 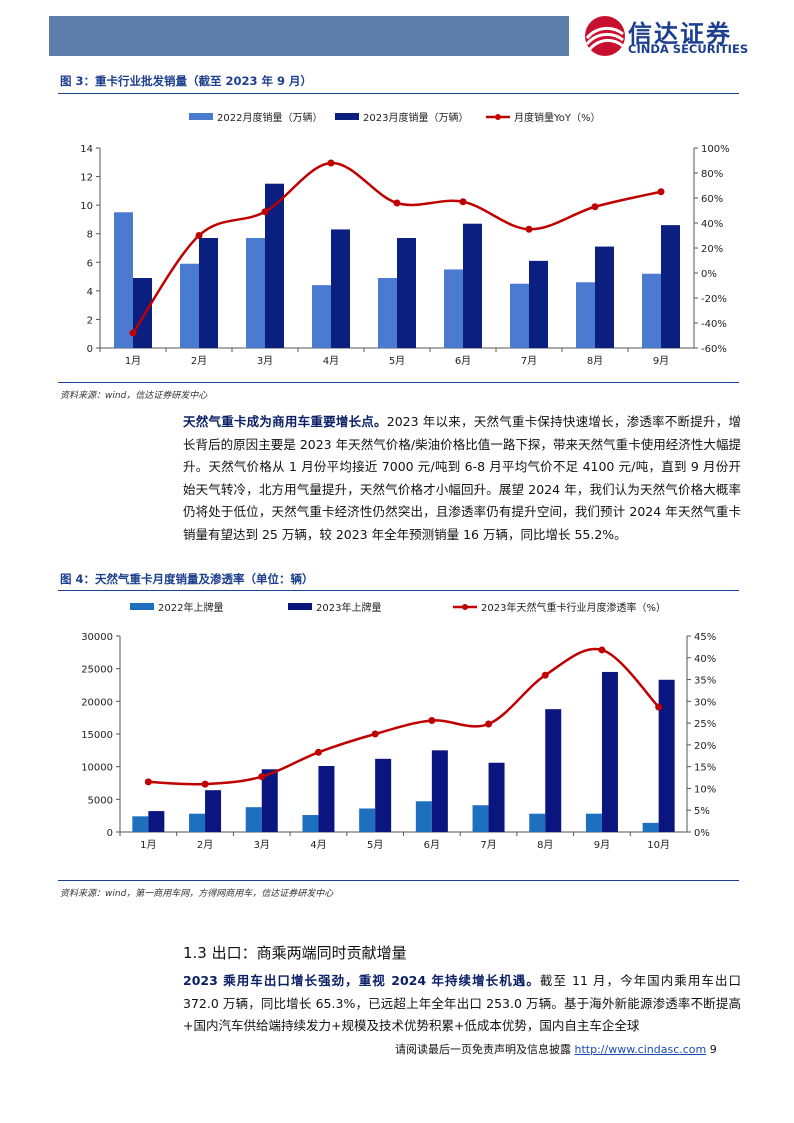 What do you see at coordinates (97, 670) in the screenshot?
I see `left-tick-label: 25000` at bounding box center [97, 670].